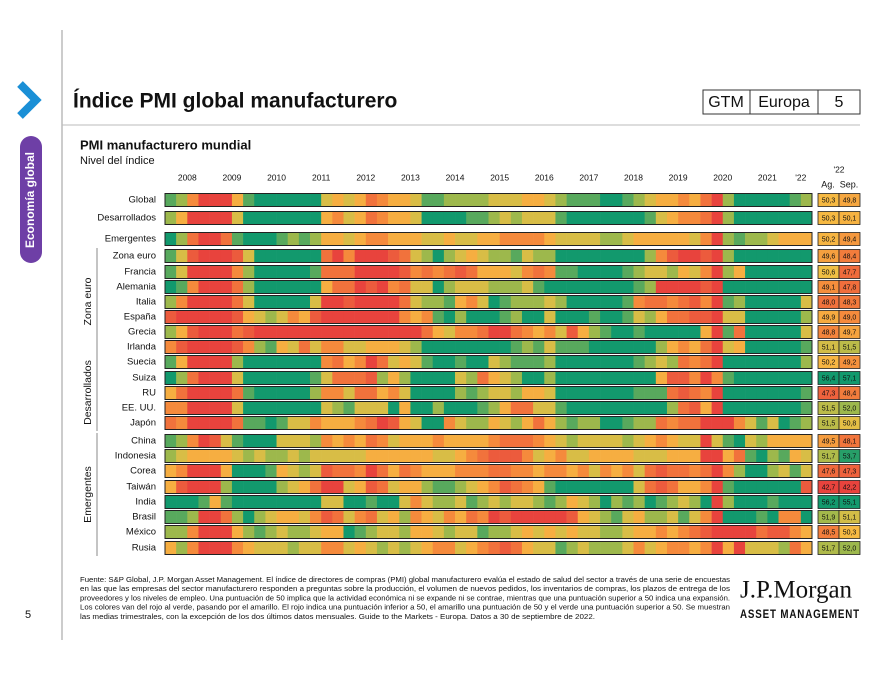 The image size is (880, 685). What do you see at coordinates (144, 517) in the screenshot?
I see `row-label: Brasil` at bounding box center [144, 517].